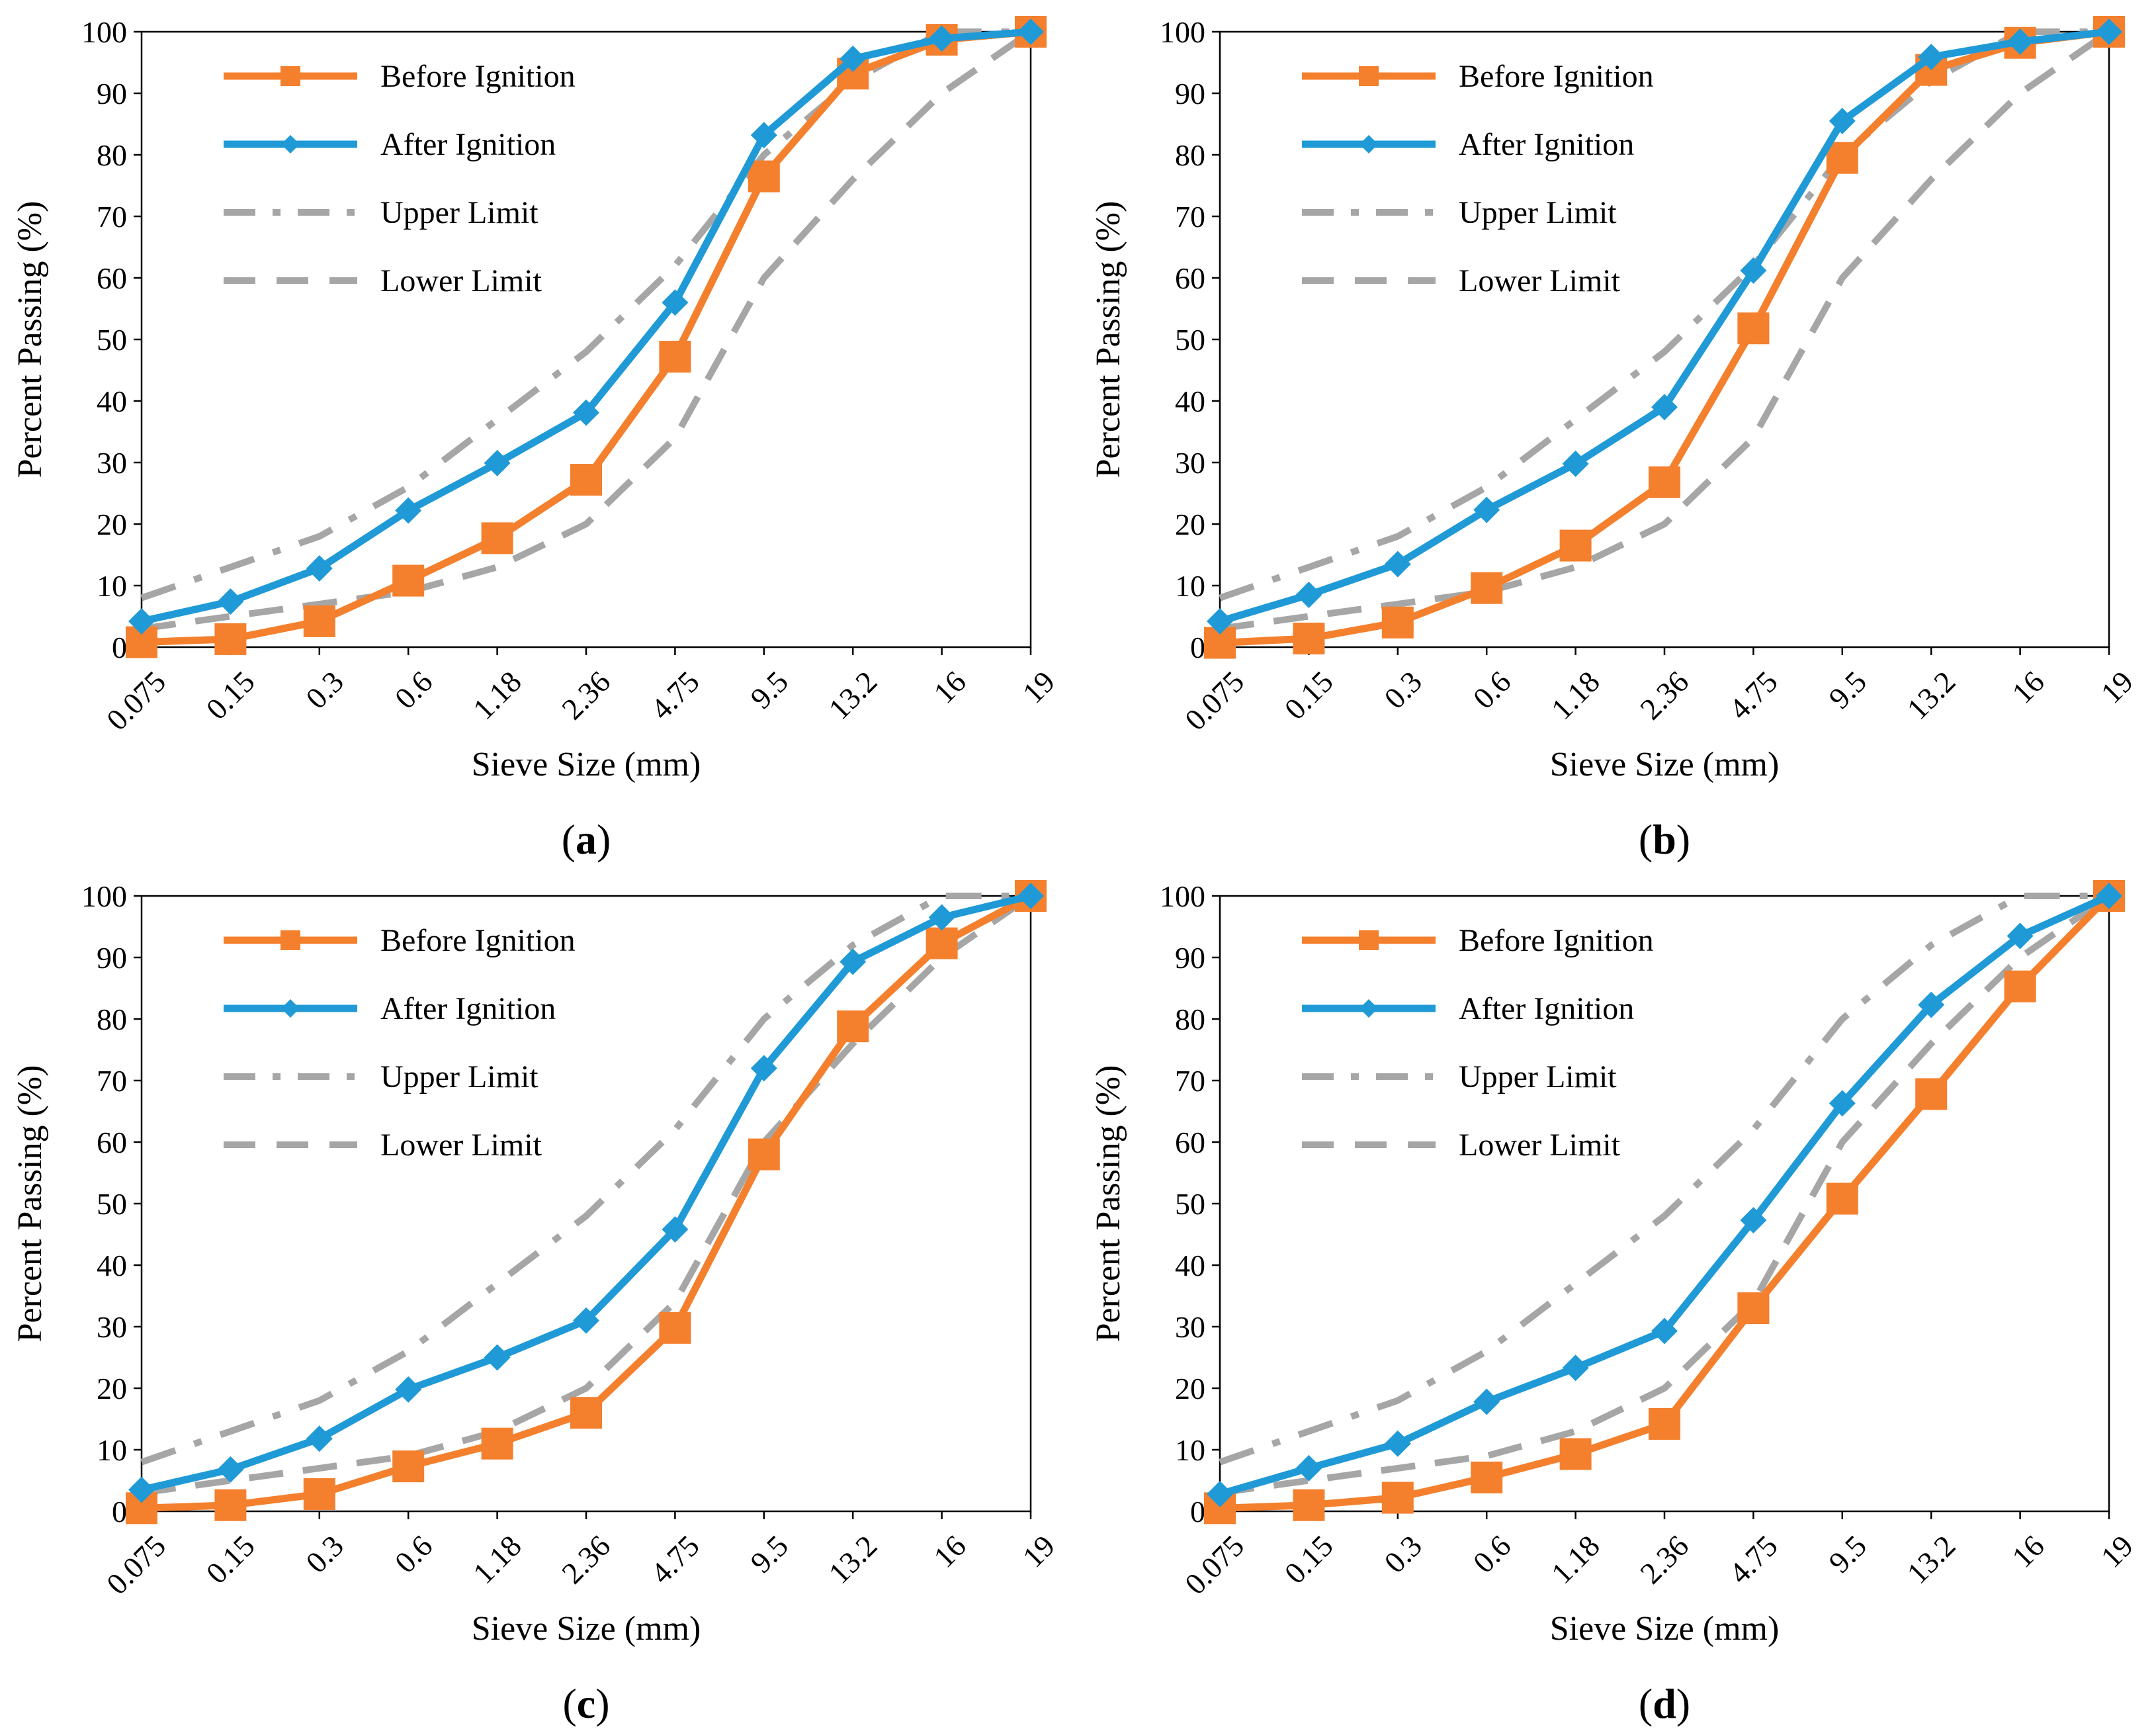  What do you see at coordinates (1368, 1008) in the screenshot?
I see `legend-marker-diamond` at bounding box center [1368, 1008].